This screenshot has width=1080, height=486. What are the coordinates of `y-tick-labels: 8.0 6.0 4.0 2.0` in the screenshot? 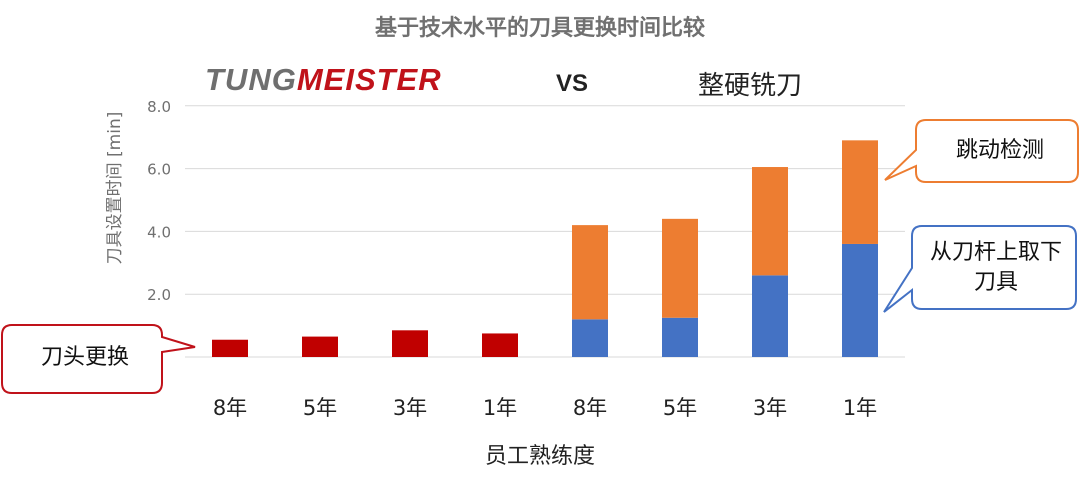 It's located at (159, 201).